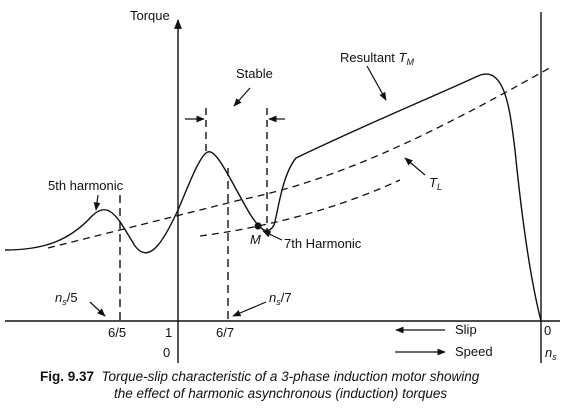  What do you see at coordinates (249, 309) in the screenshot?
I see `ns7-pointer` at bounding box center [249, 309].